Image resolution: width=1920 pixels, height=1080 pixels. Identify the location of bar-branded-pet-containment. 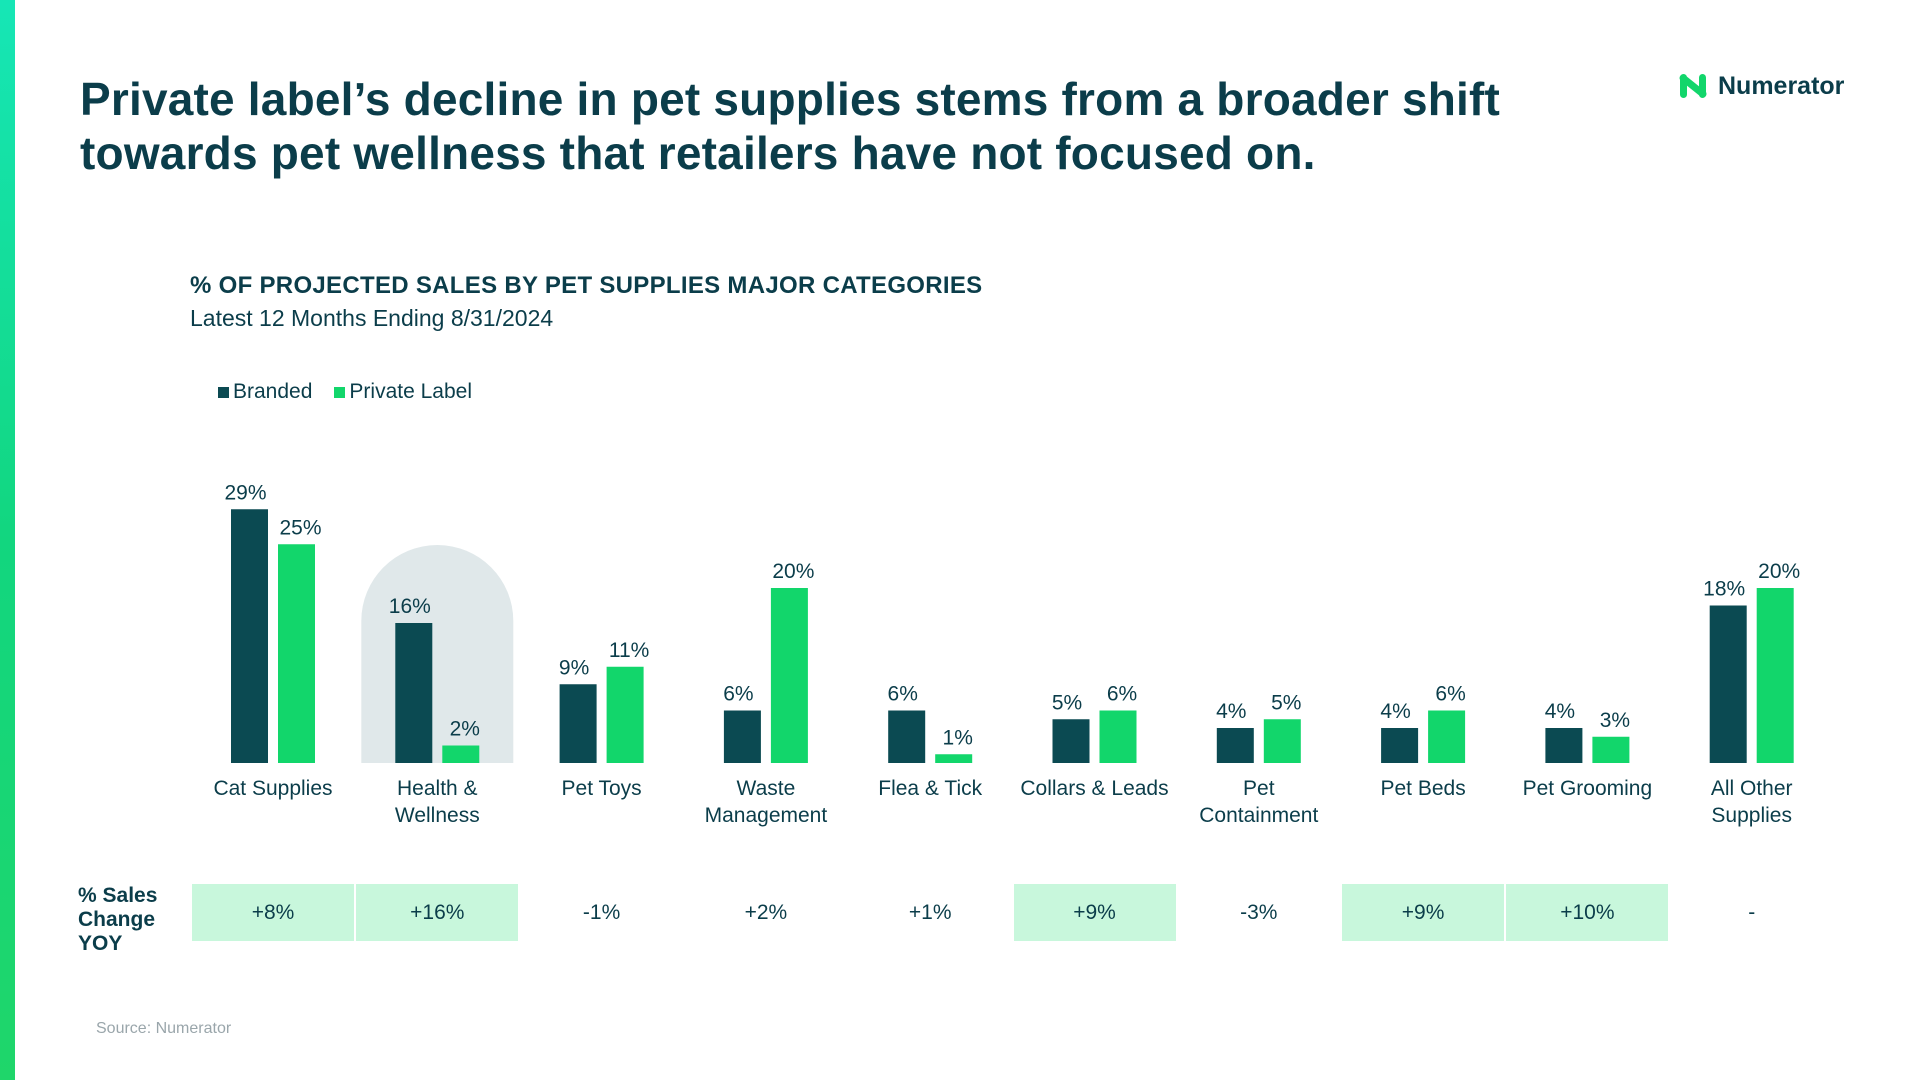
(1235, 745).